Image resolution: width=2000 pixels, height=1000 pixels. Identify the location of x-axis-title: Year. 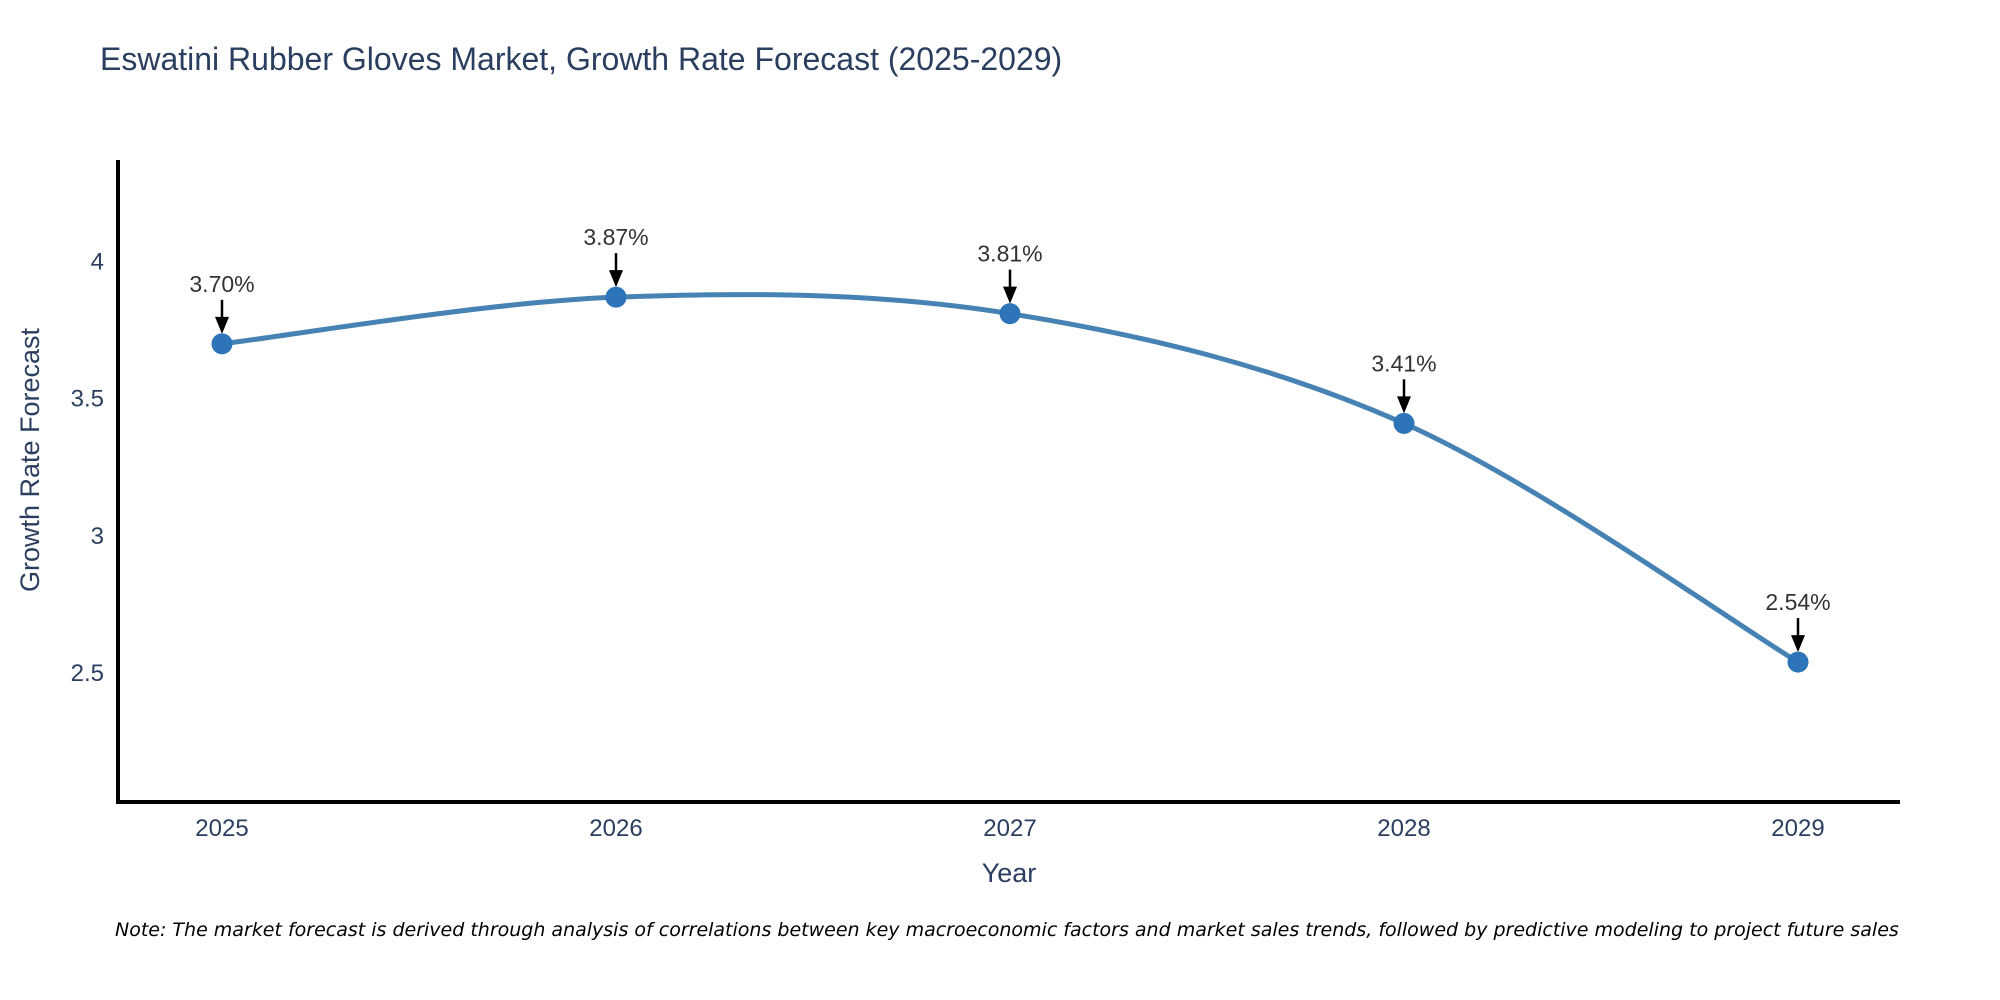
(1009, 873).